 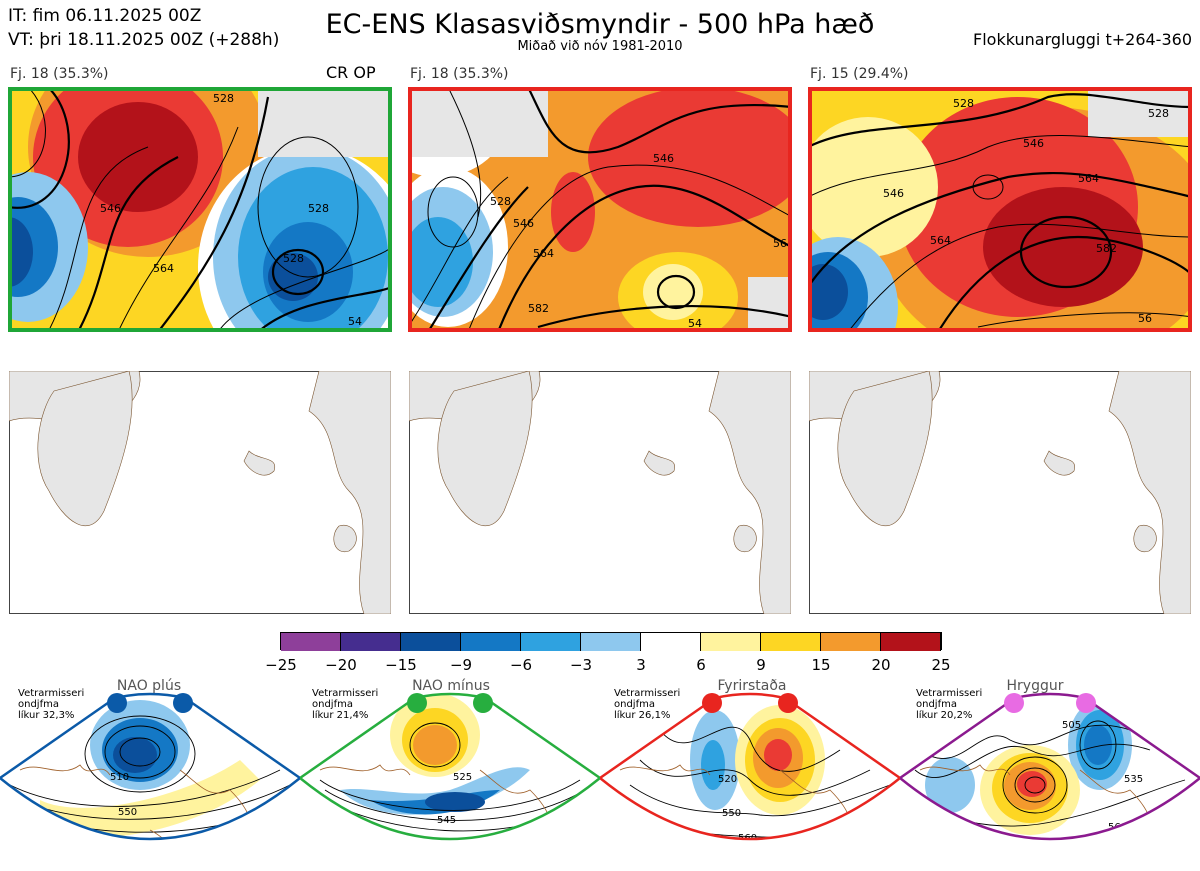 What do you see at coordinates (105, 16) in the screenshot?
I see `initial-time: IT: fim 06.11.2025 00Z` at bounding box center [105, 16].